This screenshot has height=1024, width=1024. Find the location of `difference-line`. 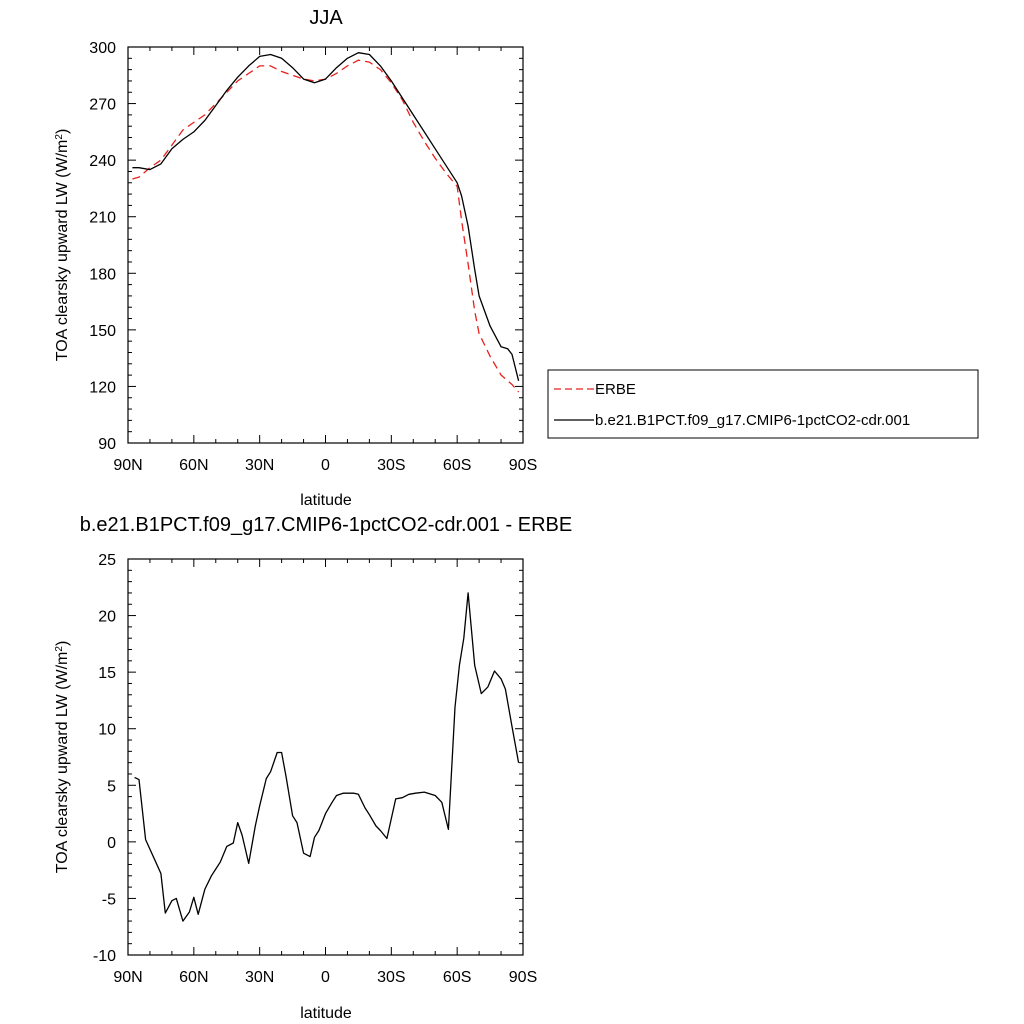

difference-line is located at coordinates (327, 757).